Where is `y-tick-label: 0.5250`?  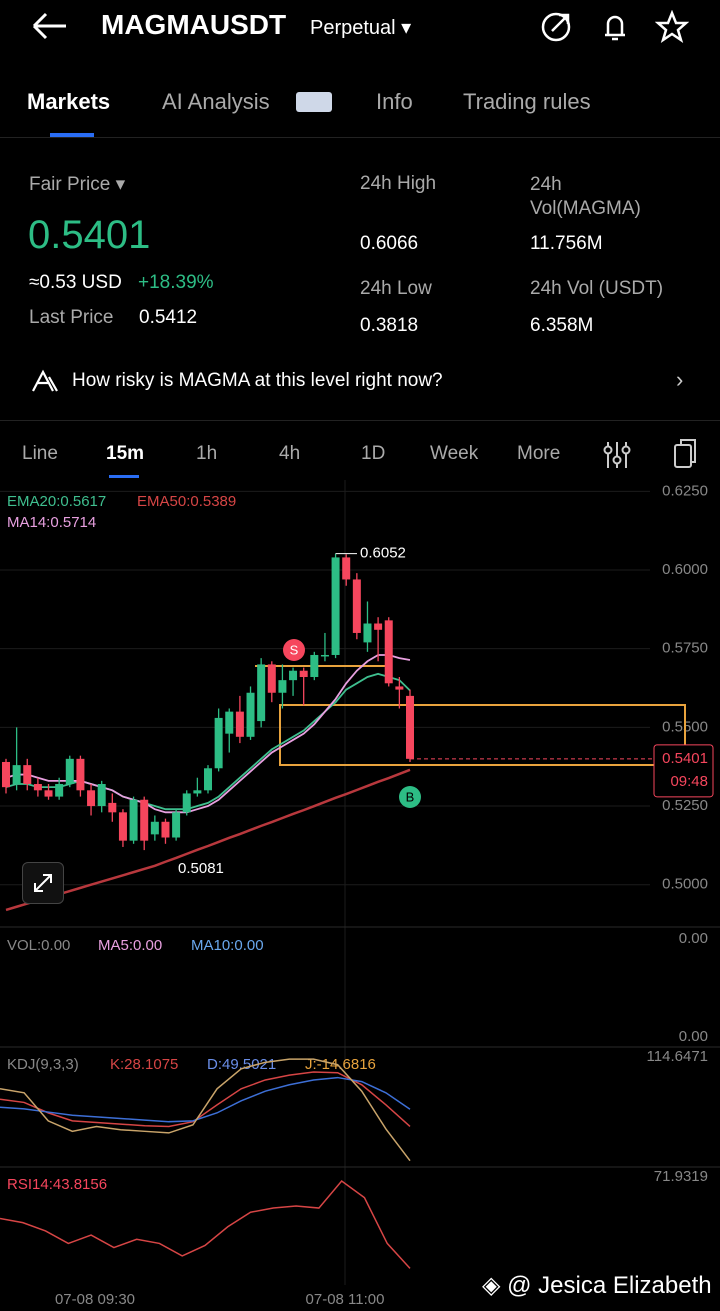 y-tick-label: 0.5250 is located at coordinates (685, 805).